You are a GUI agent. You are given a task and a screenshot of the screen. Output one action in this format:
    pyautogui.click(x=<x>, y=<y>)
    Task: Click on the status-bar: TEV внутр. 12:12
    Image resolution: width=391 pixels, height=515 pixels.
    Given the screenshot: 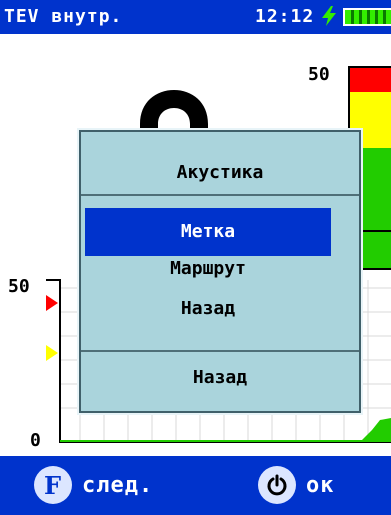 What is the action you would take?
    pyautogui.click(x=195, y=17)
    